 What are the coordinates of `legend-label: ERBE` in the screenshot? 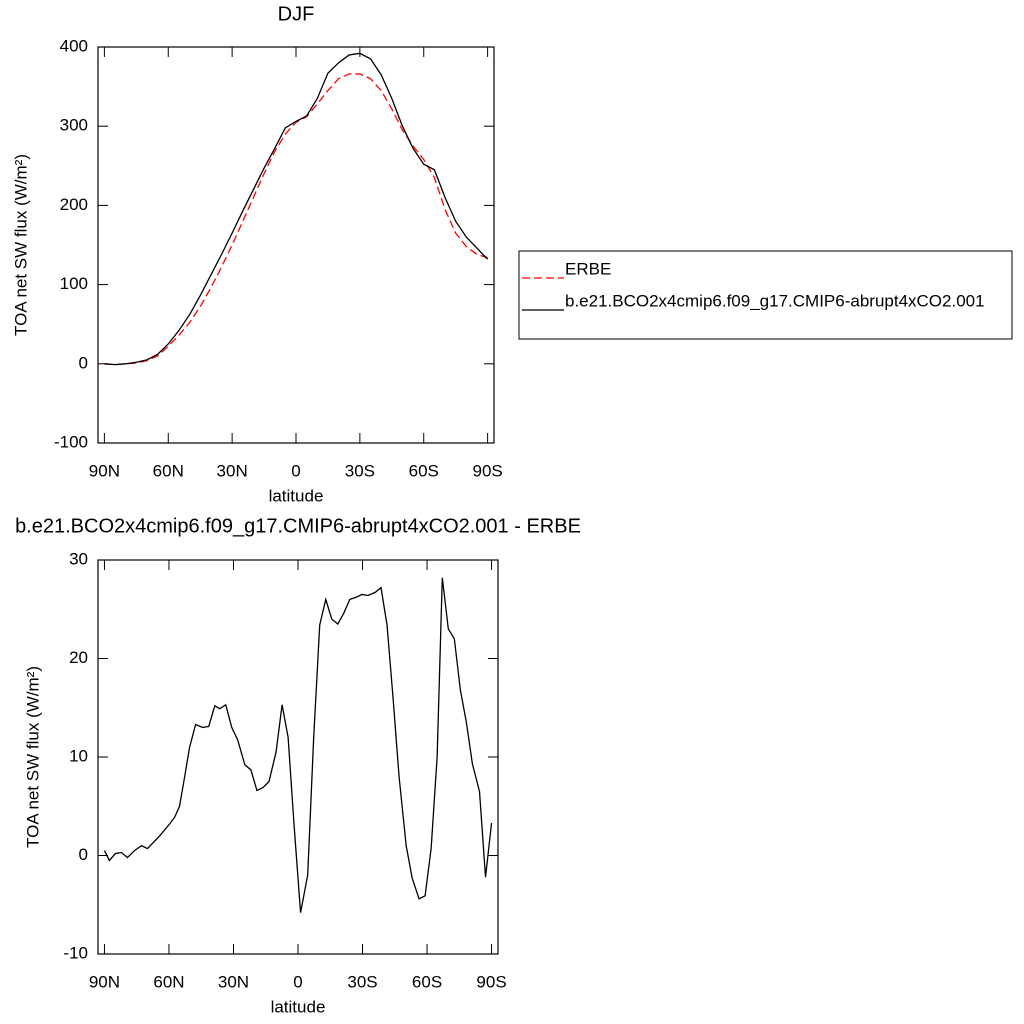 It's located at (588, 268).